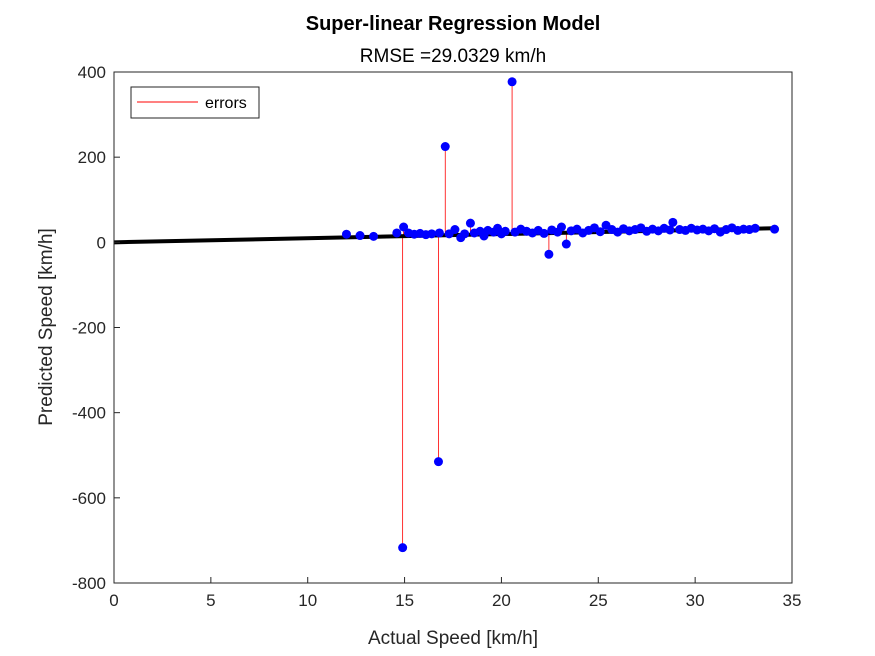 The height and width of the screenshot is (656, 875). Describe the element at coordinates (501, 600) in the screenshot. I see `x-tick-label-4: 20` at that location.